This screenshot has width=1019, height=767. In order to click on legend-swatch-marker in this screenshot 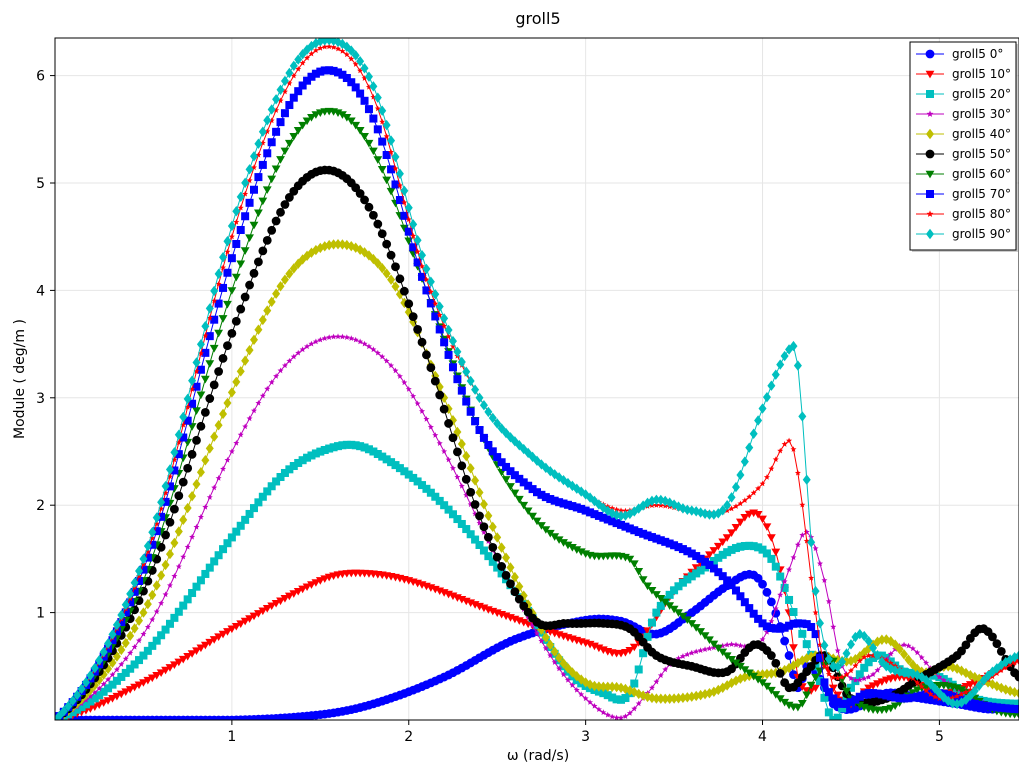, I will do `click(930, 54)`.